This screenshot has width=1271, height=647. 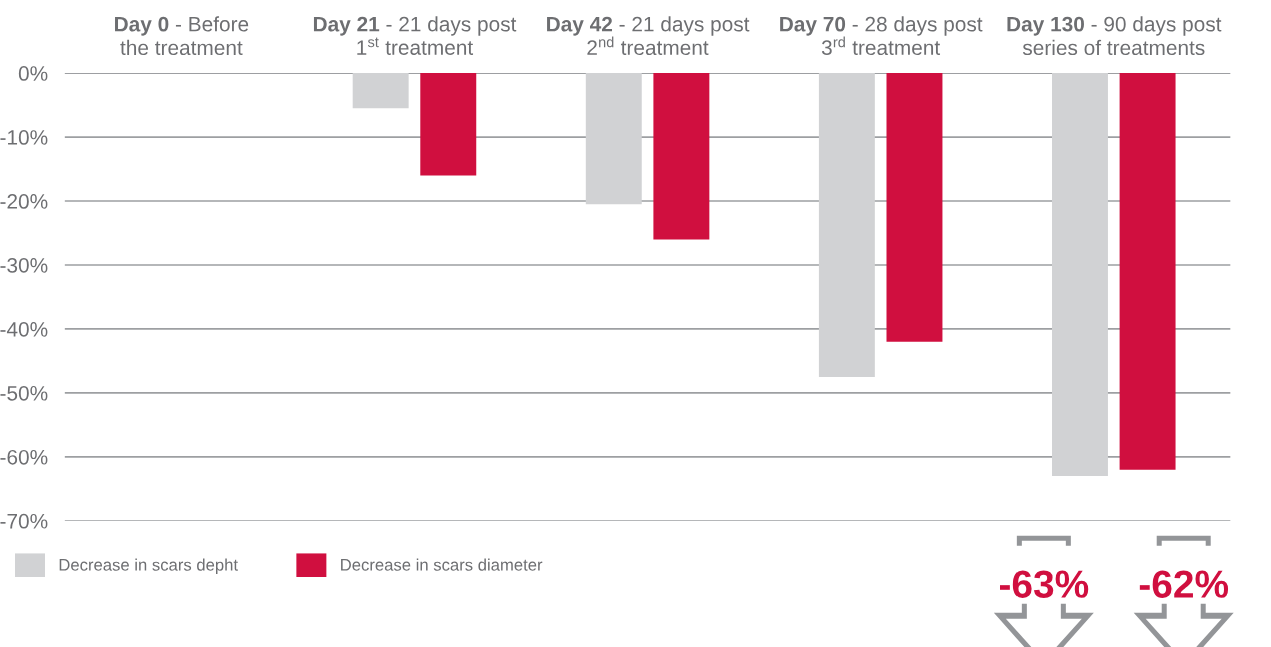 What do you see at coordinates (24, 201) in the screenshot?
I see `y-tick-label: -20%` at bounding box center [24, 201].